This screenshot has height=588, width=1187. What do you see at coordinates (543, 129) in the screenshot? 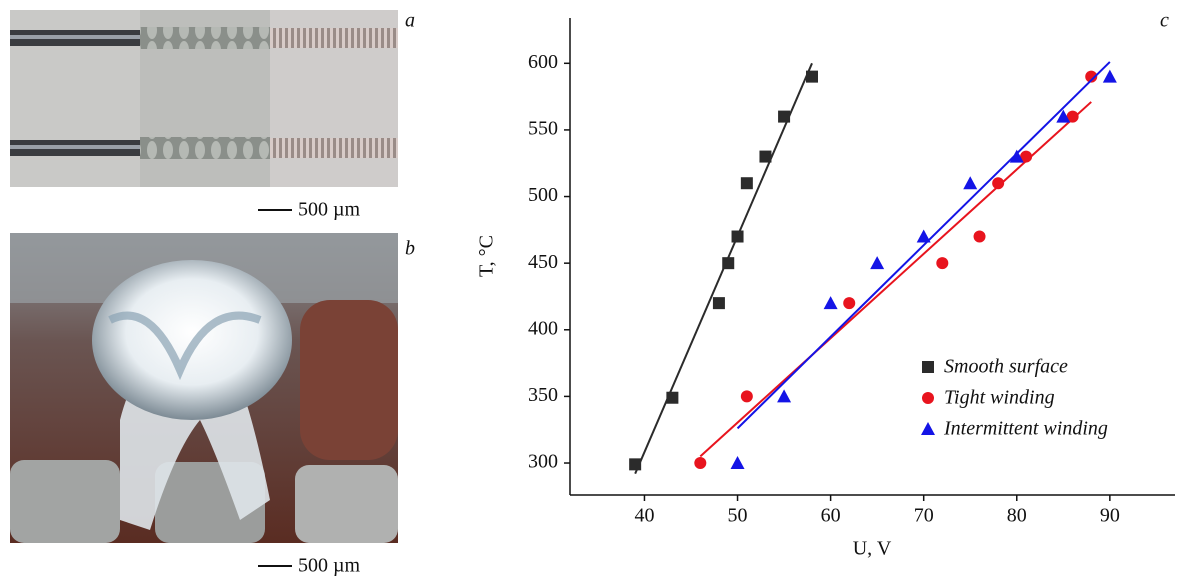
I see `y-tick-label: 550` at bounding box center [543, 129].